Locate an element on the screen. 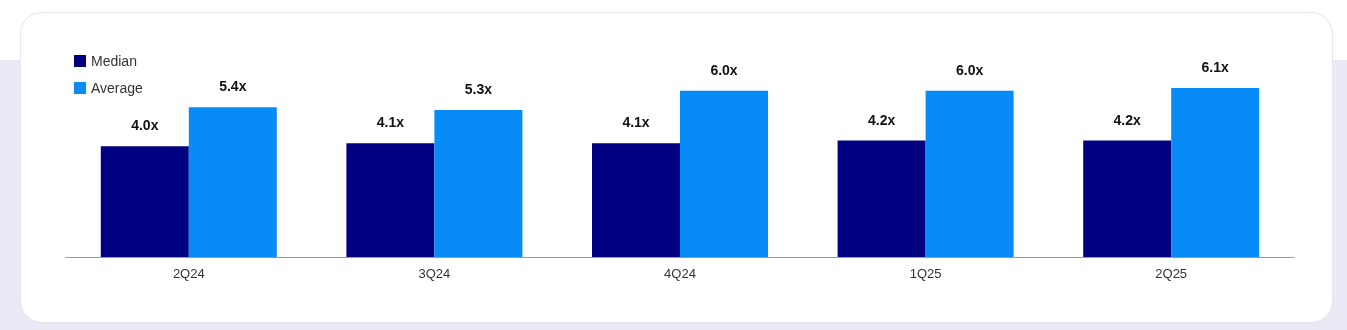 The height and width of the screenshot is (330, 1347). x-tick-label: 2Q25 is located at coordinates (1171, 273).